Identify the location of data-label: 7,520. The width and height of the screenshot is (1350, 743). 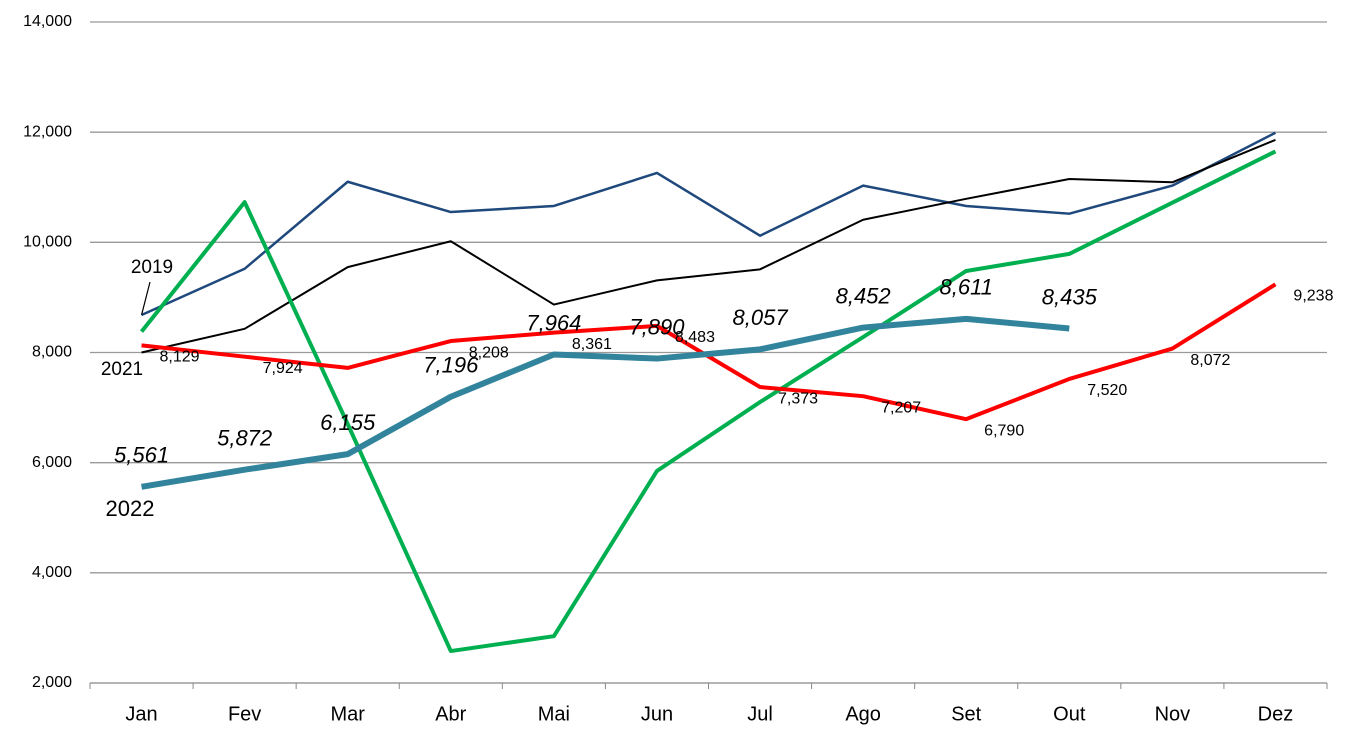
(1107, 390).